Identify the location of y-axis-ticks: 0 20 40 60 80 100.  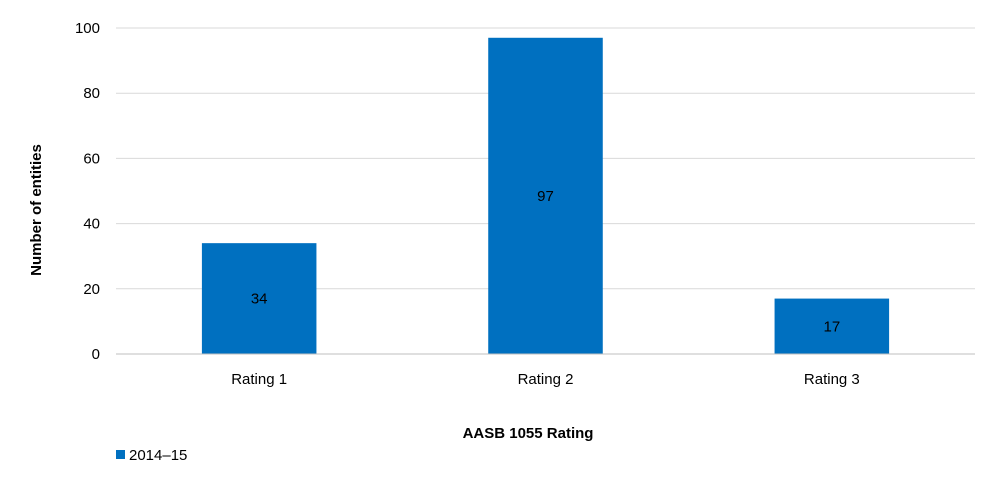
(87, 191).